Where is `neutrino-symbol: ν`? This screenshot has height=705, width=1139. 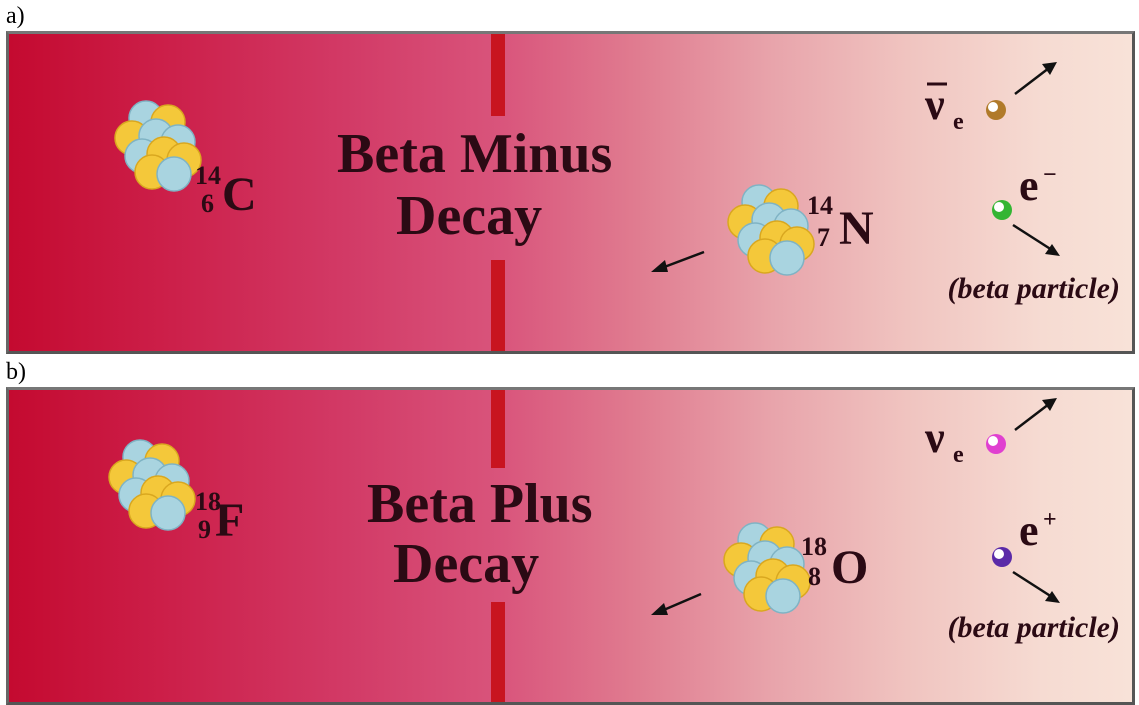 neutrino-symbol: ν is located at coordinates (934, 437).